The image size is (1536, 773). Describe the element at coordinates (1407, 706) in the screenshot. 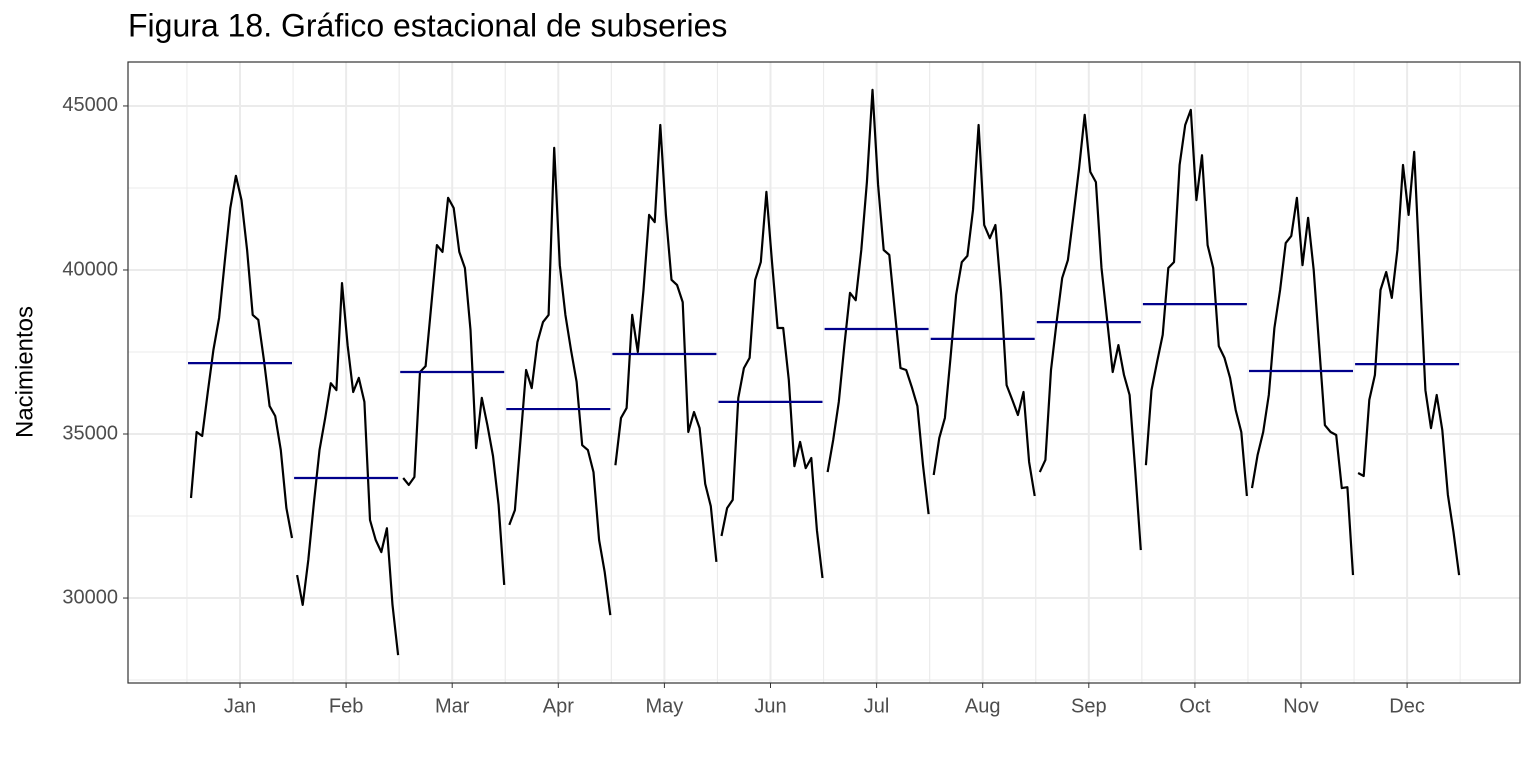

I see `x-tick-label: Dec` at that location.